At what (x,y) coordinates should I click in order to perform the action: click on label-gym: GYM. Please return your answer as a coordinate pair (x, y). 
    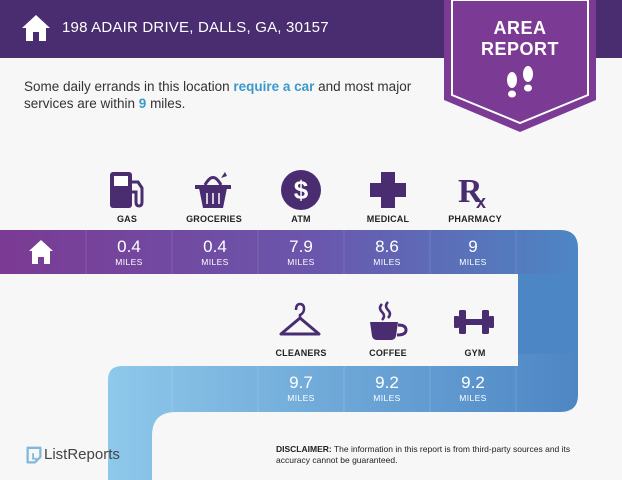
    Looking at the image, I should click on (475, 353).